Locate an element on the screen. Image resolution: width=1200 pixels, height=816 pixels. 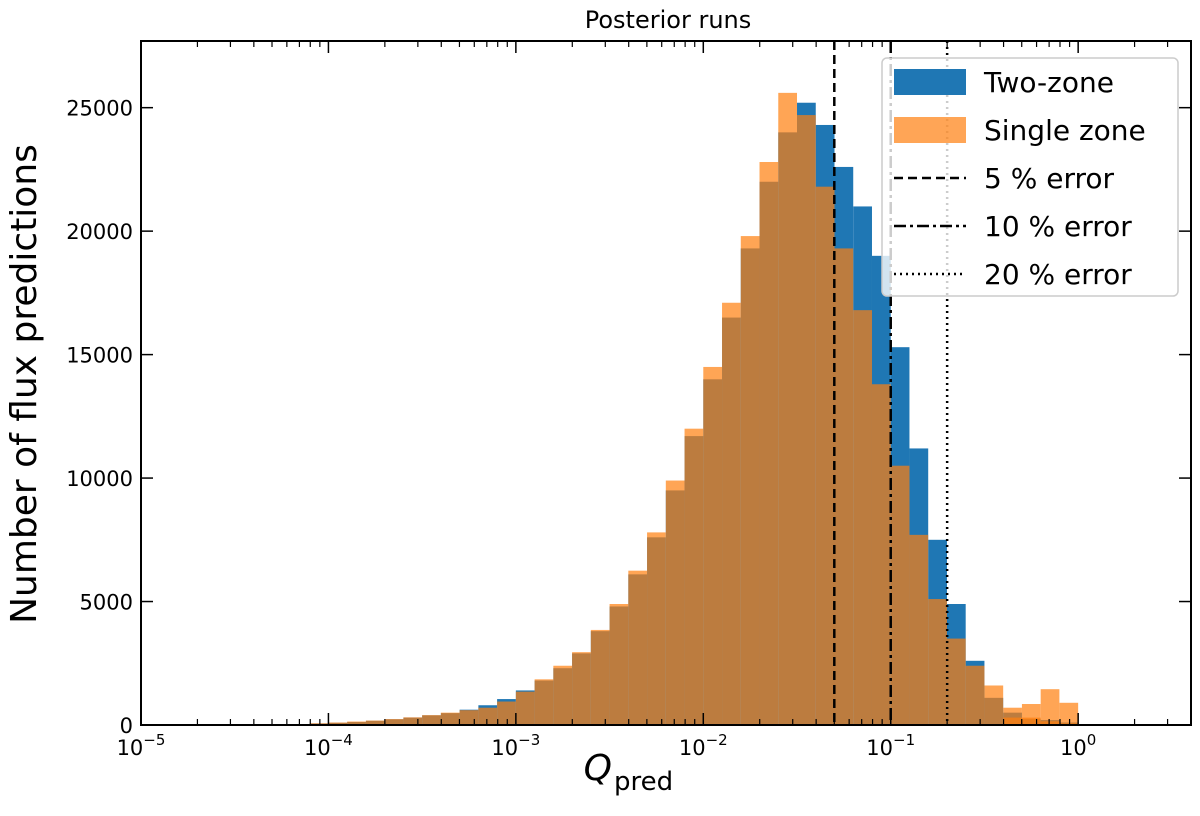
x-tick-label-4: 10⁻¹ is located at coordinates (890, 745).